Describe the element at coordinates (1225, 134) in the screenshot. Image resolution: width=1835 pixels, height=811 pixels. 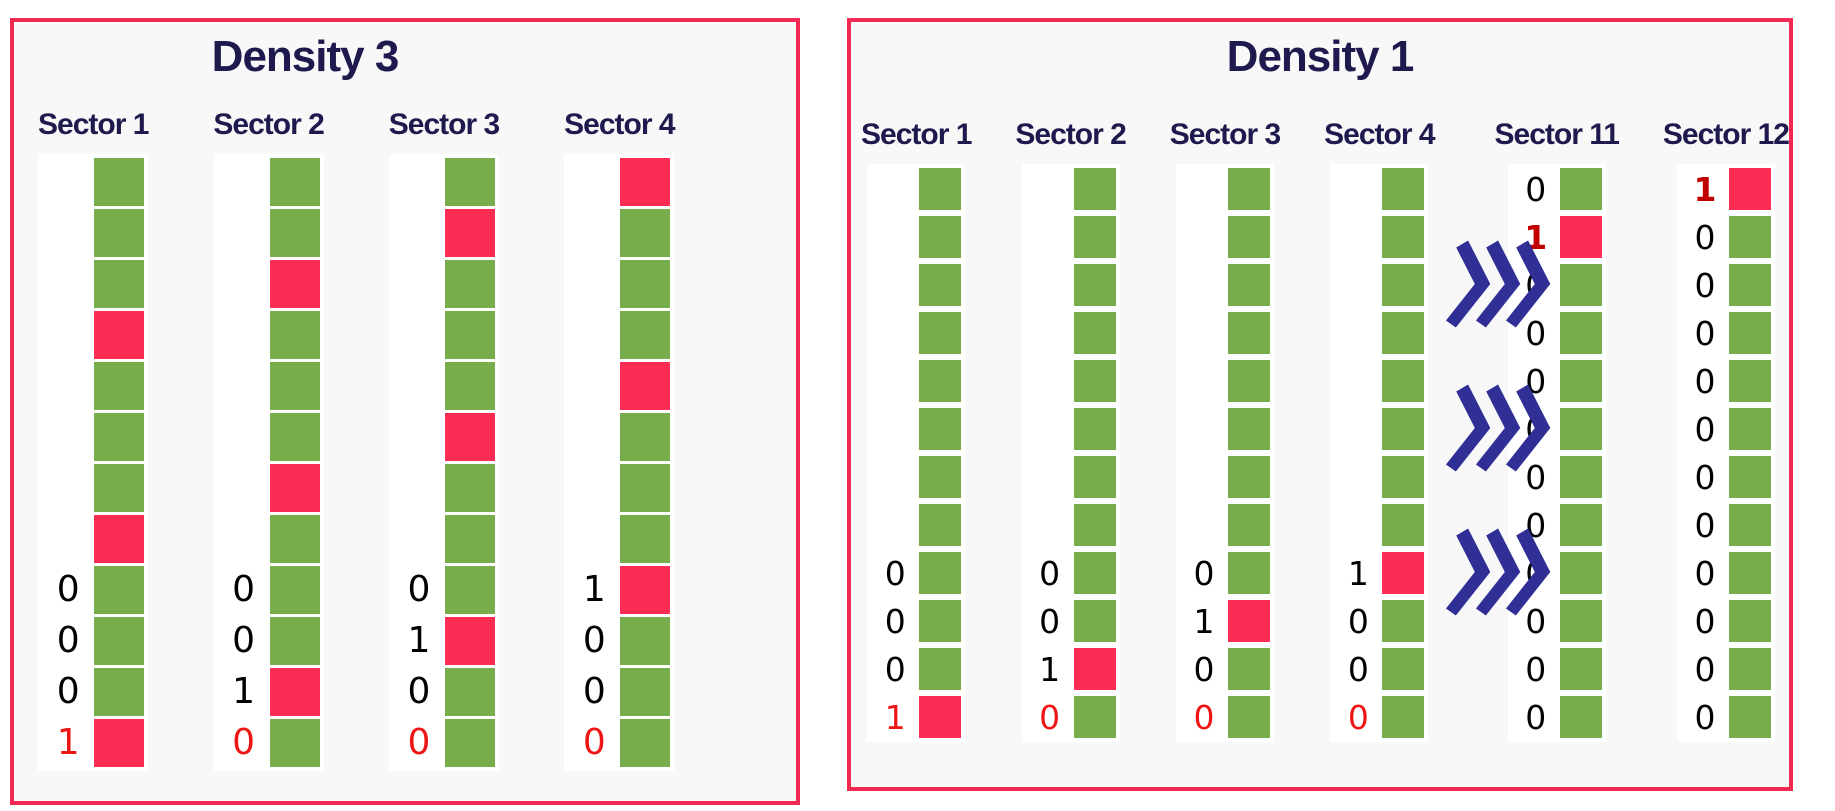
I see `sector-header: Sector 3` at that location.